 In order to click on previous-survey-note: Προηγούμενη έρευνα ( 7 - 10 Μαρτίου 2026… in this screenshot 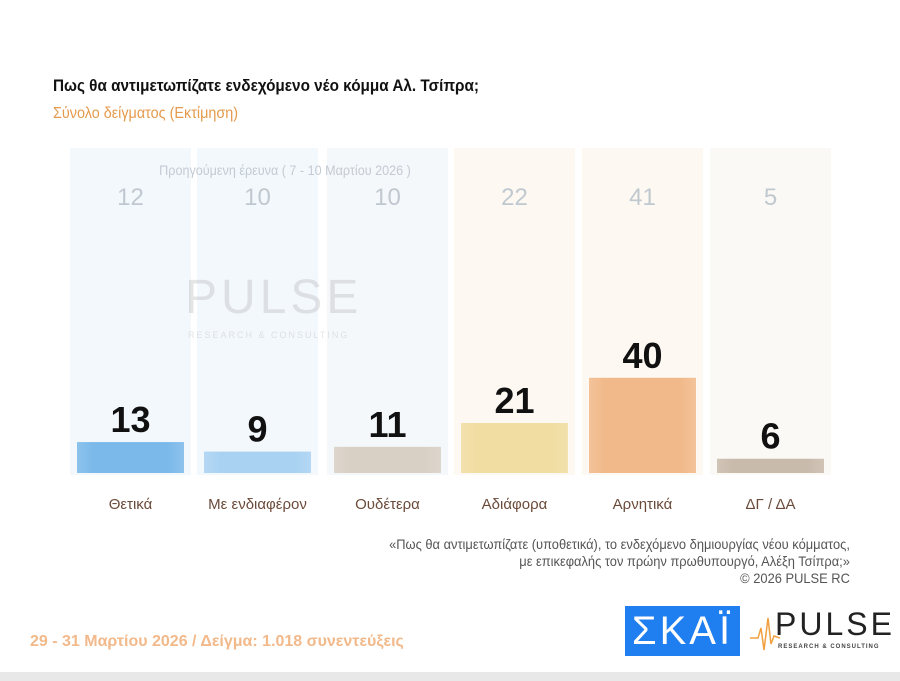, I will do `click(285, 170)`.